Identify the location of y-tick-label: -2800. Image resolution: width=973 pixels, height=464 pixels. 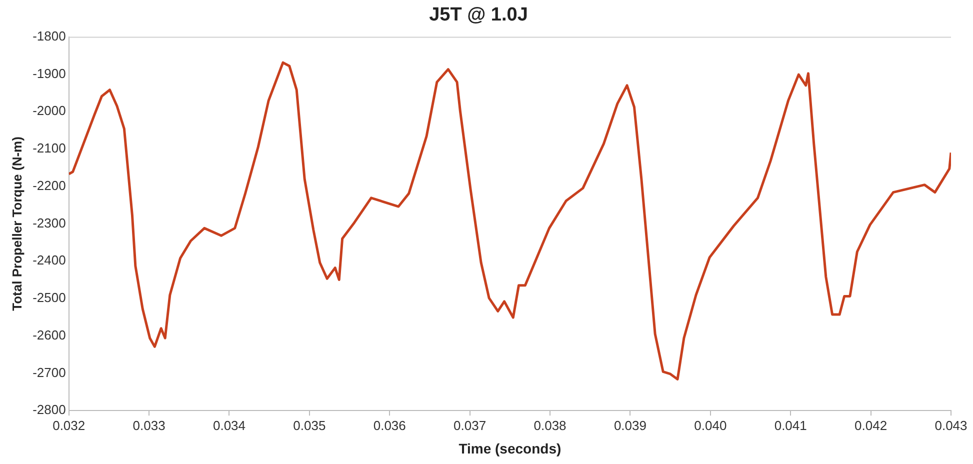
(49, 410).